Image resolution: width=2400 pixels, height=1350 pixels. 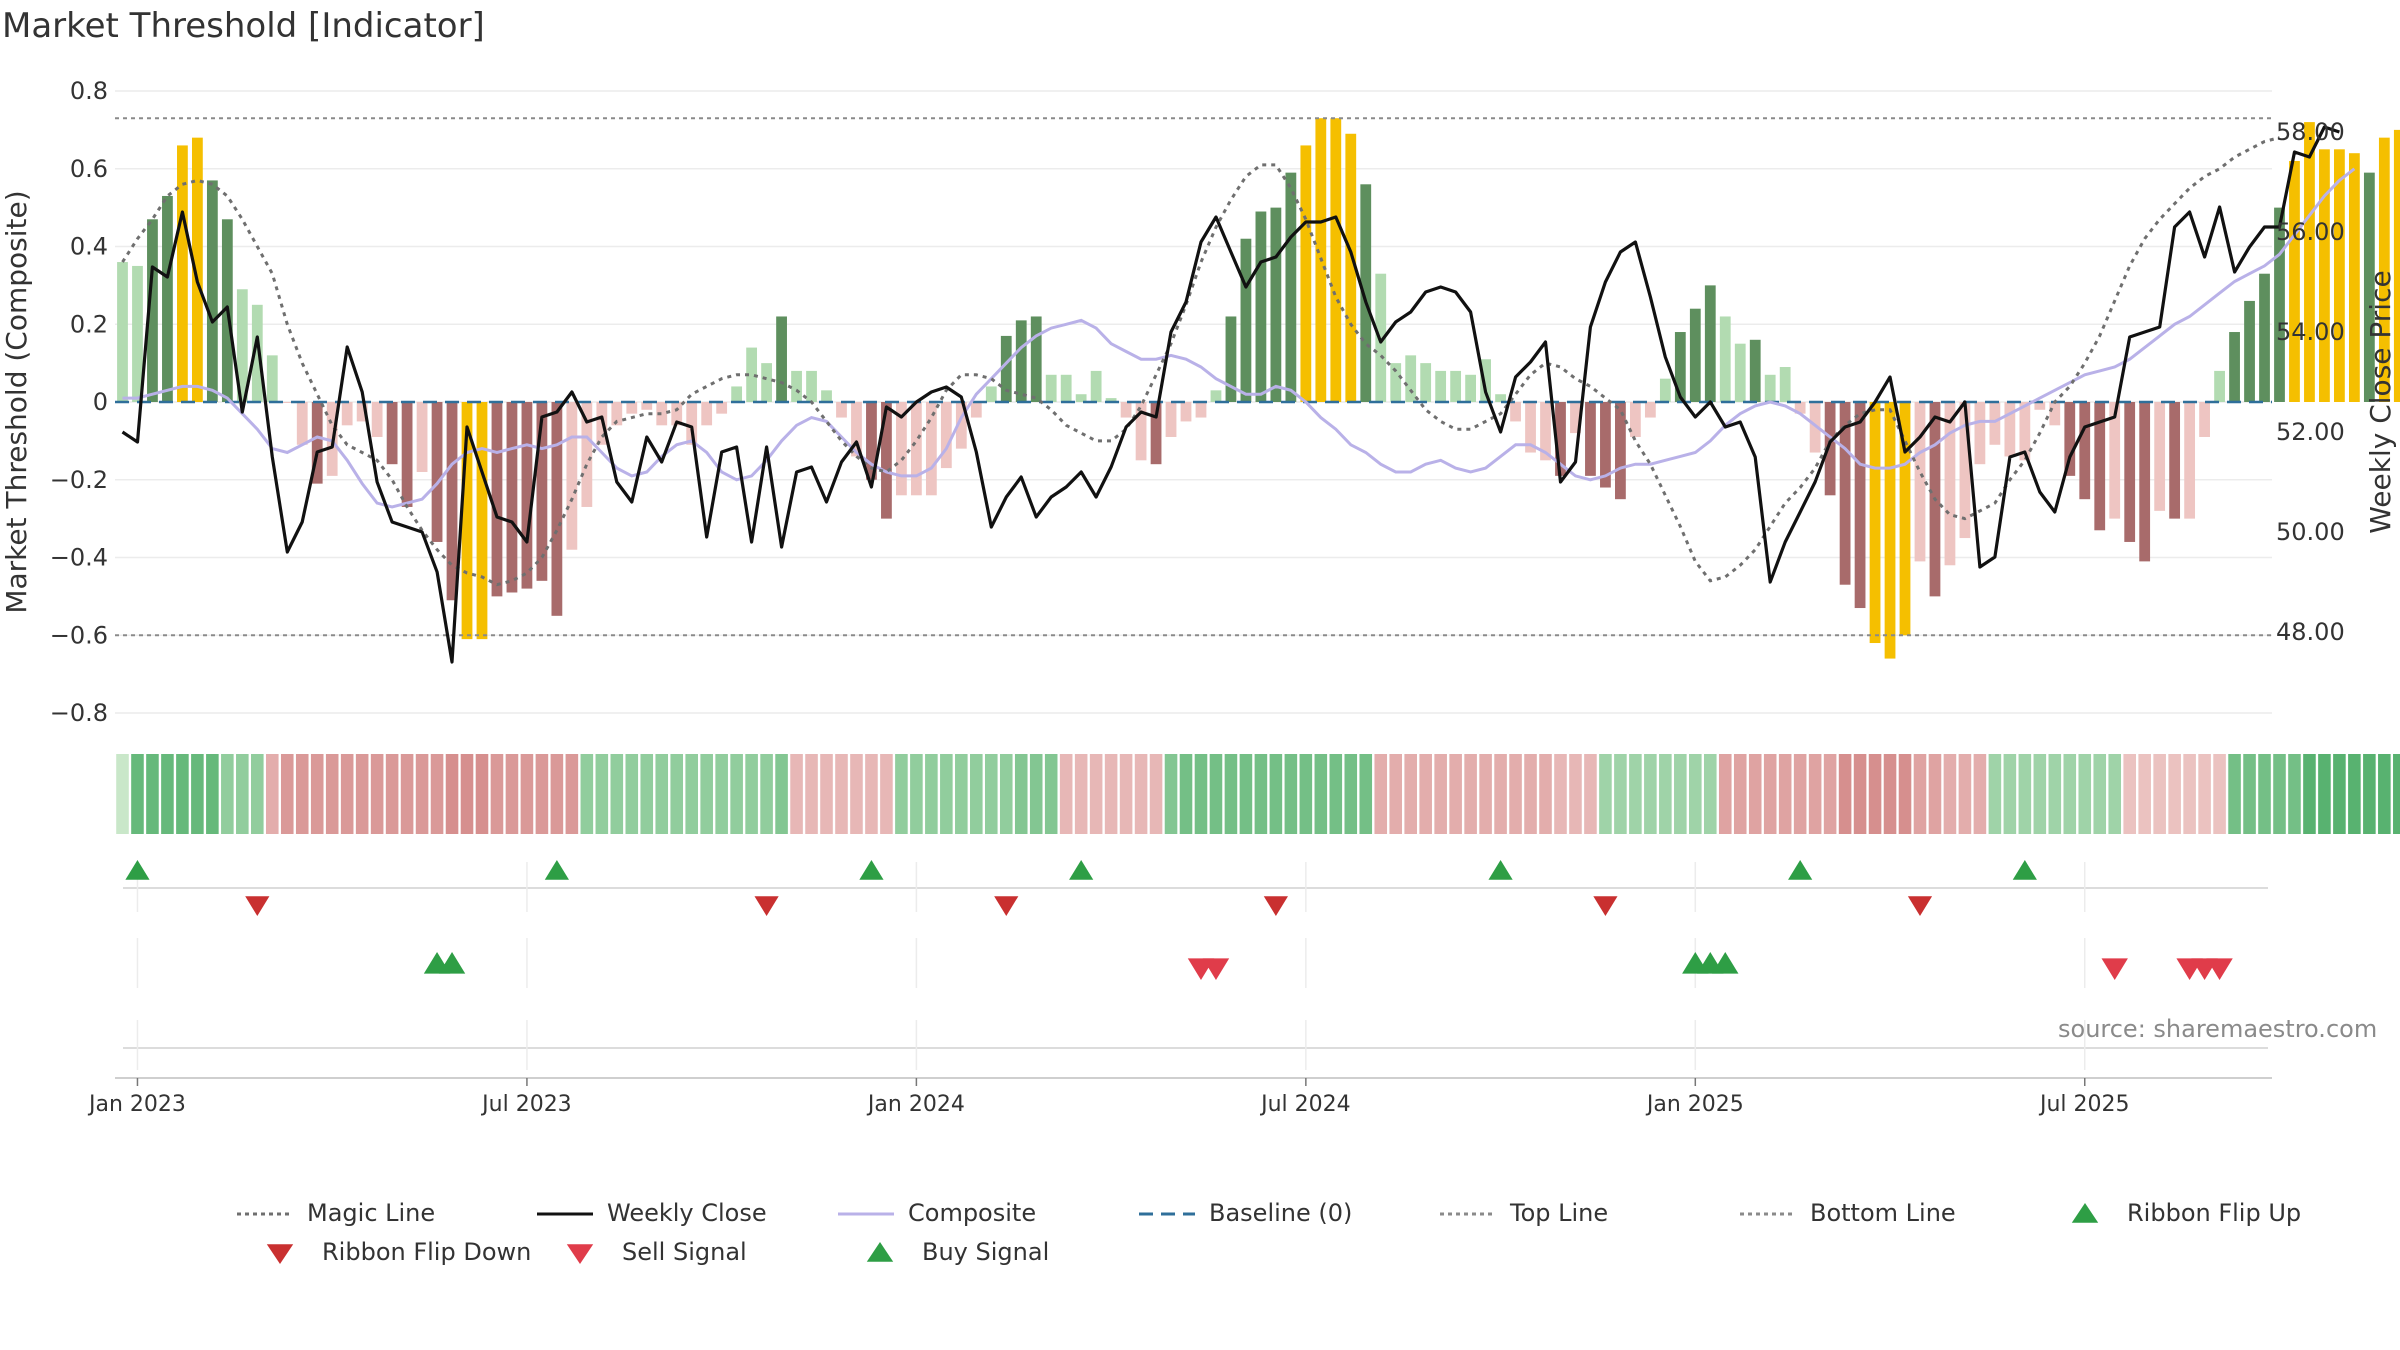 I want to click on legend-swatch, so click(x=580, y=1254).